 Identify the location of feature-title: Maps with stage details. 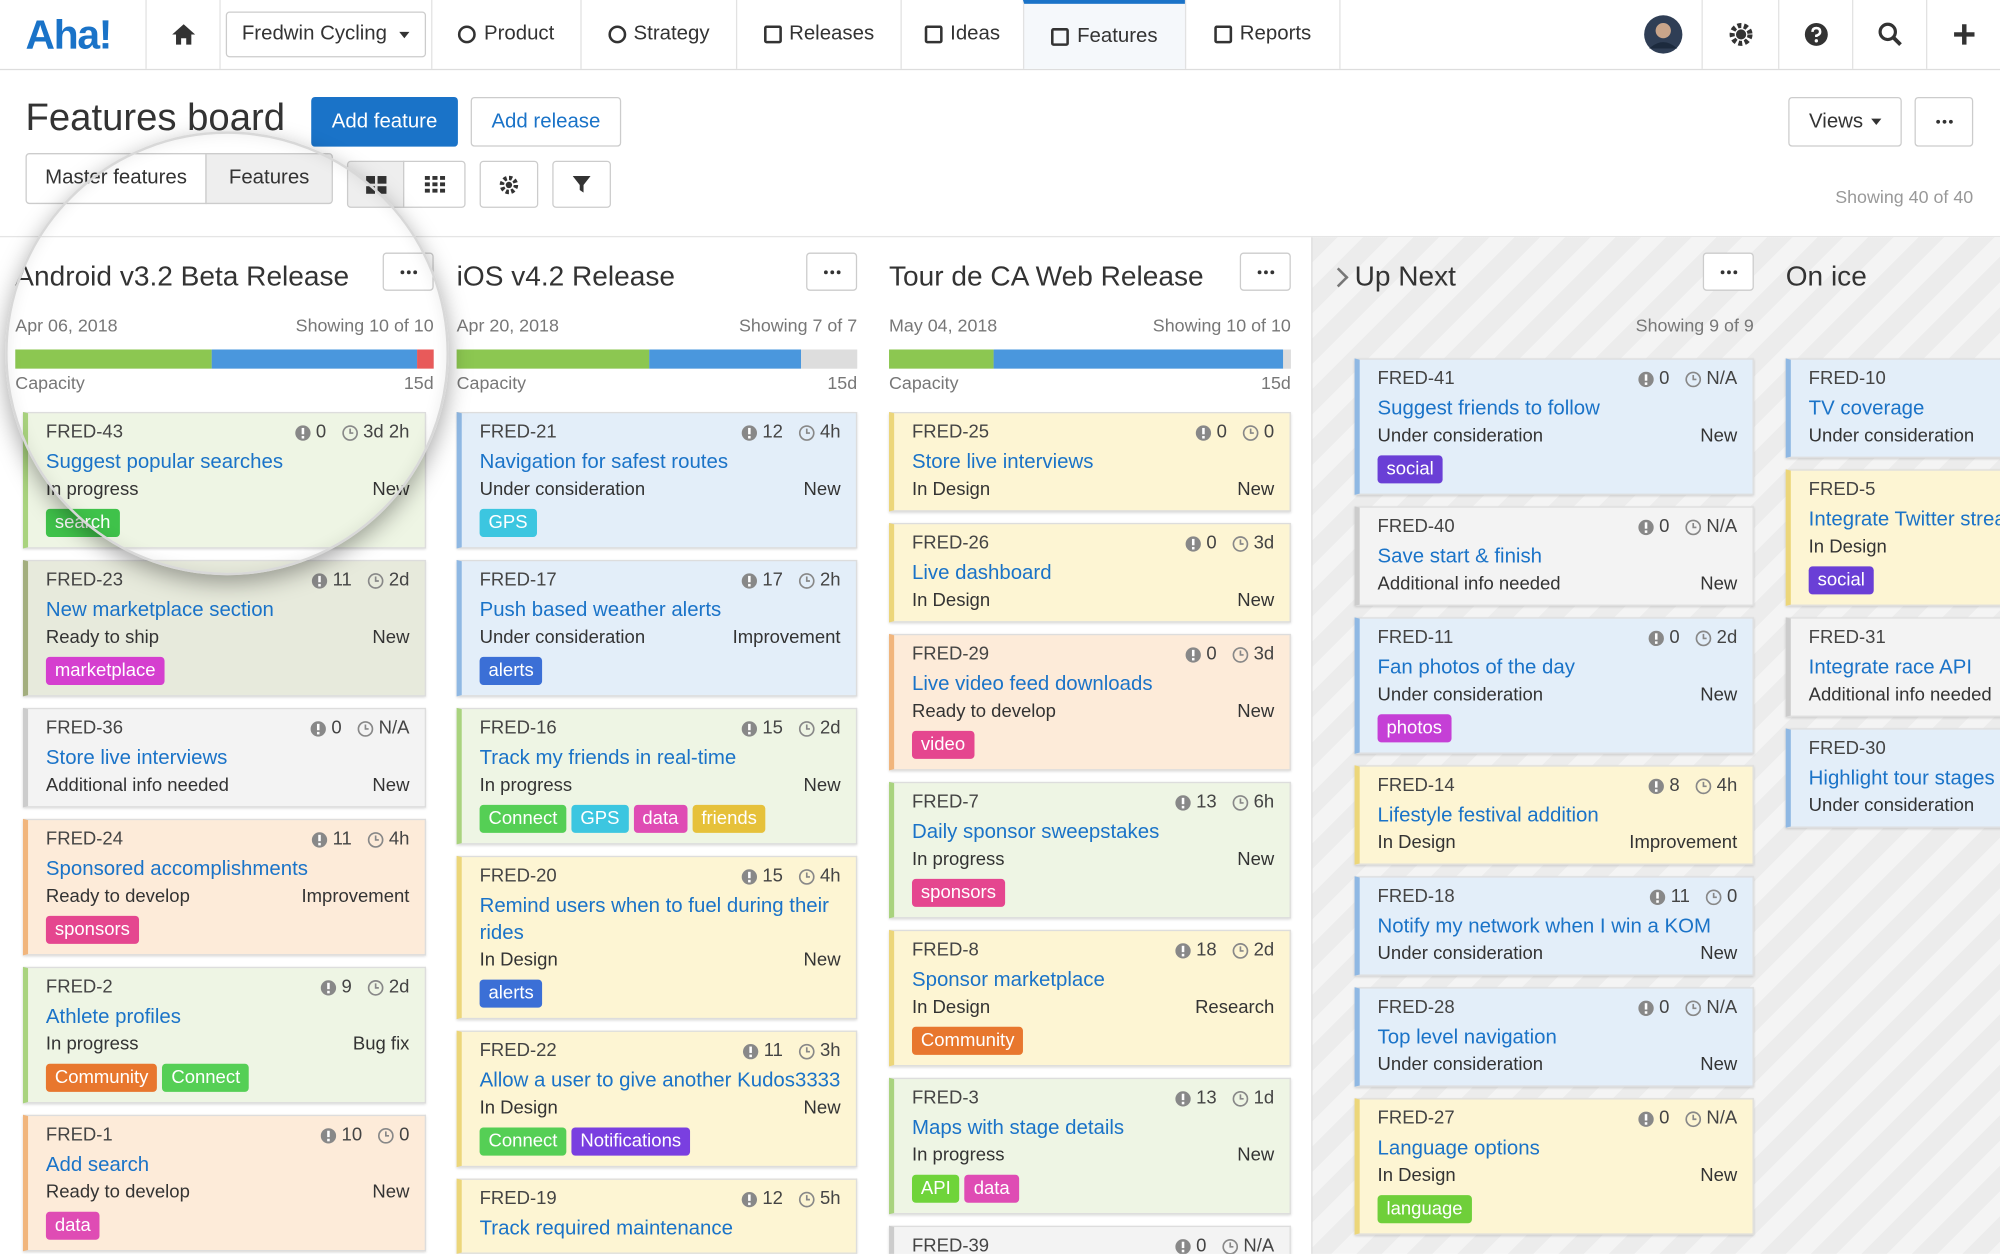
(1018, 1128).